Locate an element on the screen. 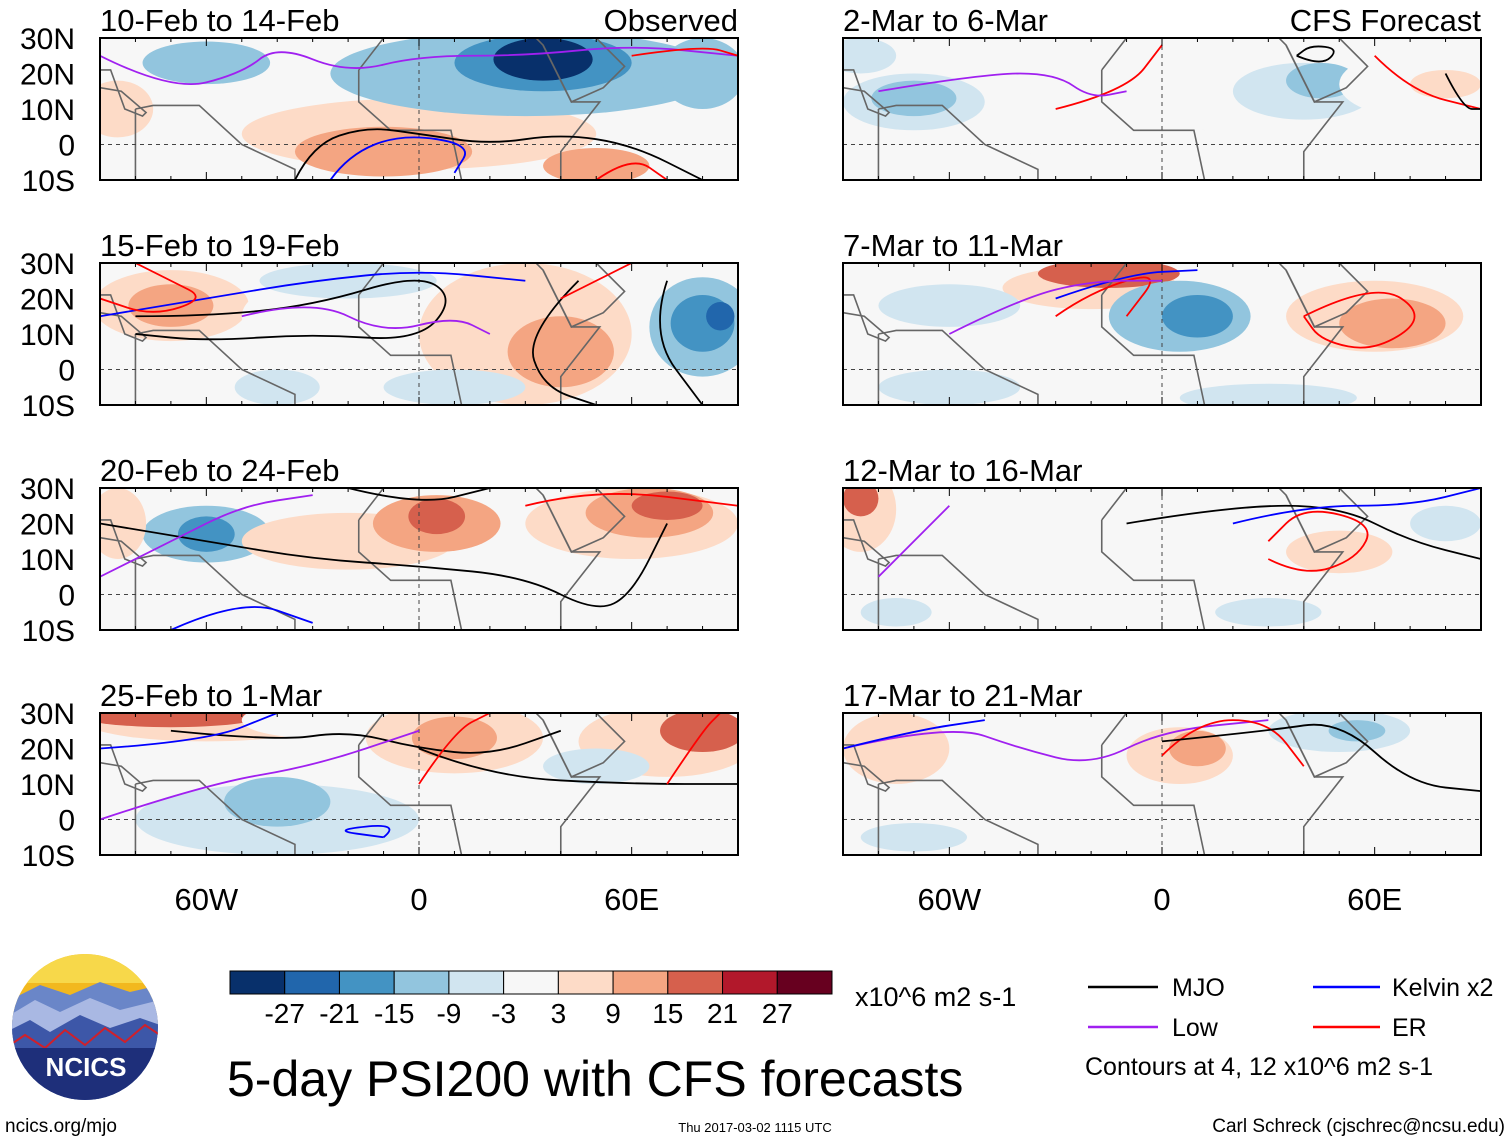 The width and height of the screenshot is (1510, 1147). colorbar-level-label: -21 is located at coordinates (339, 1013).